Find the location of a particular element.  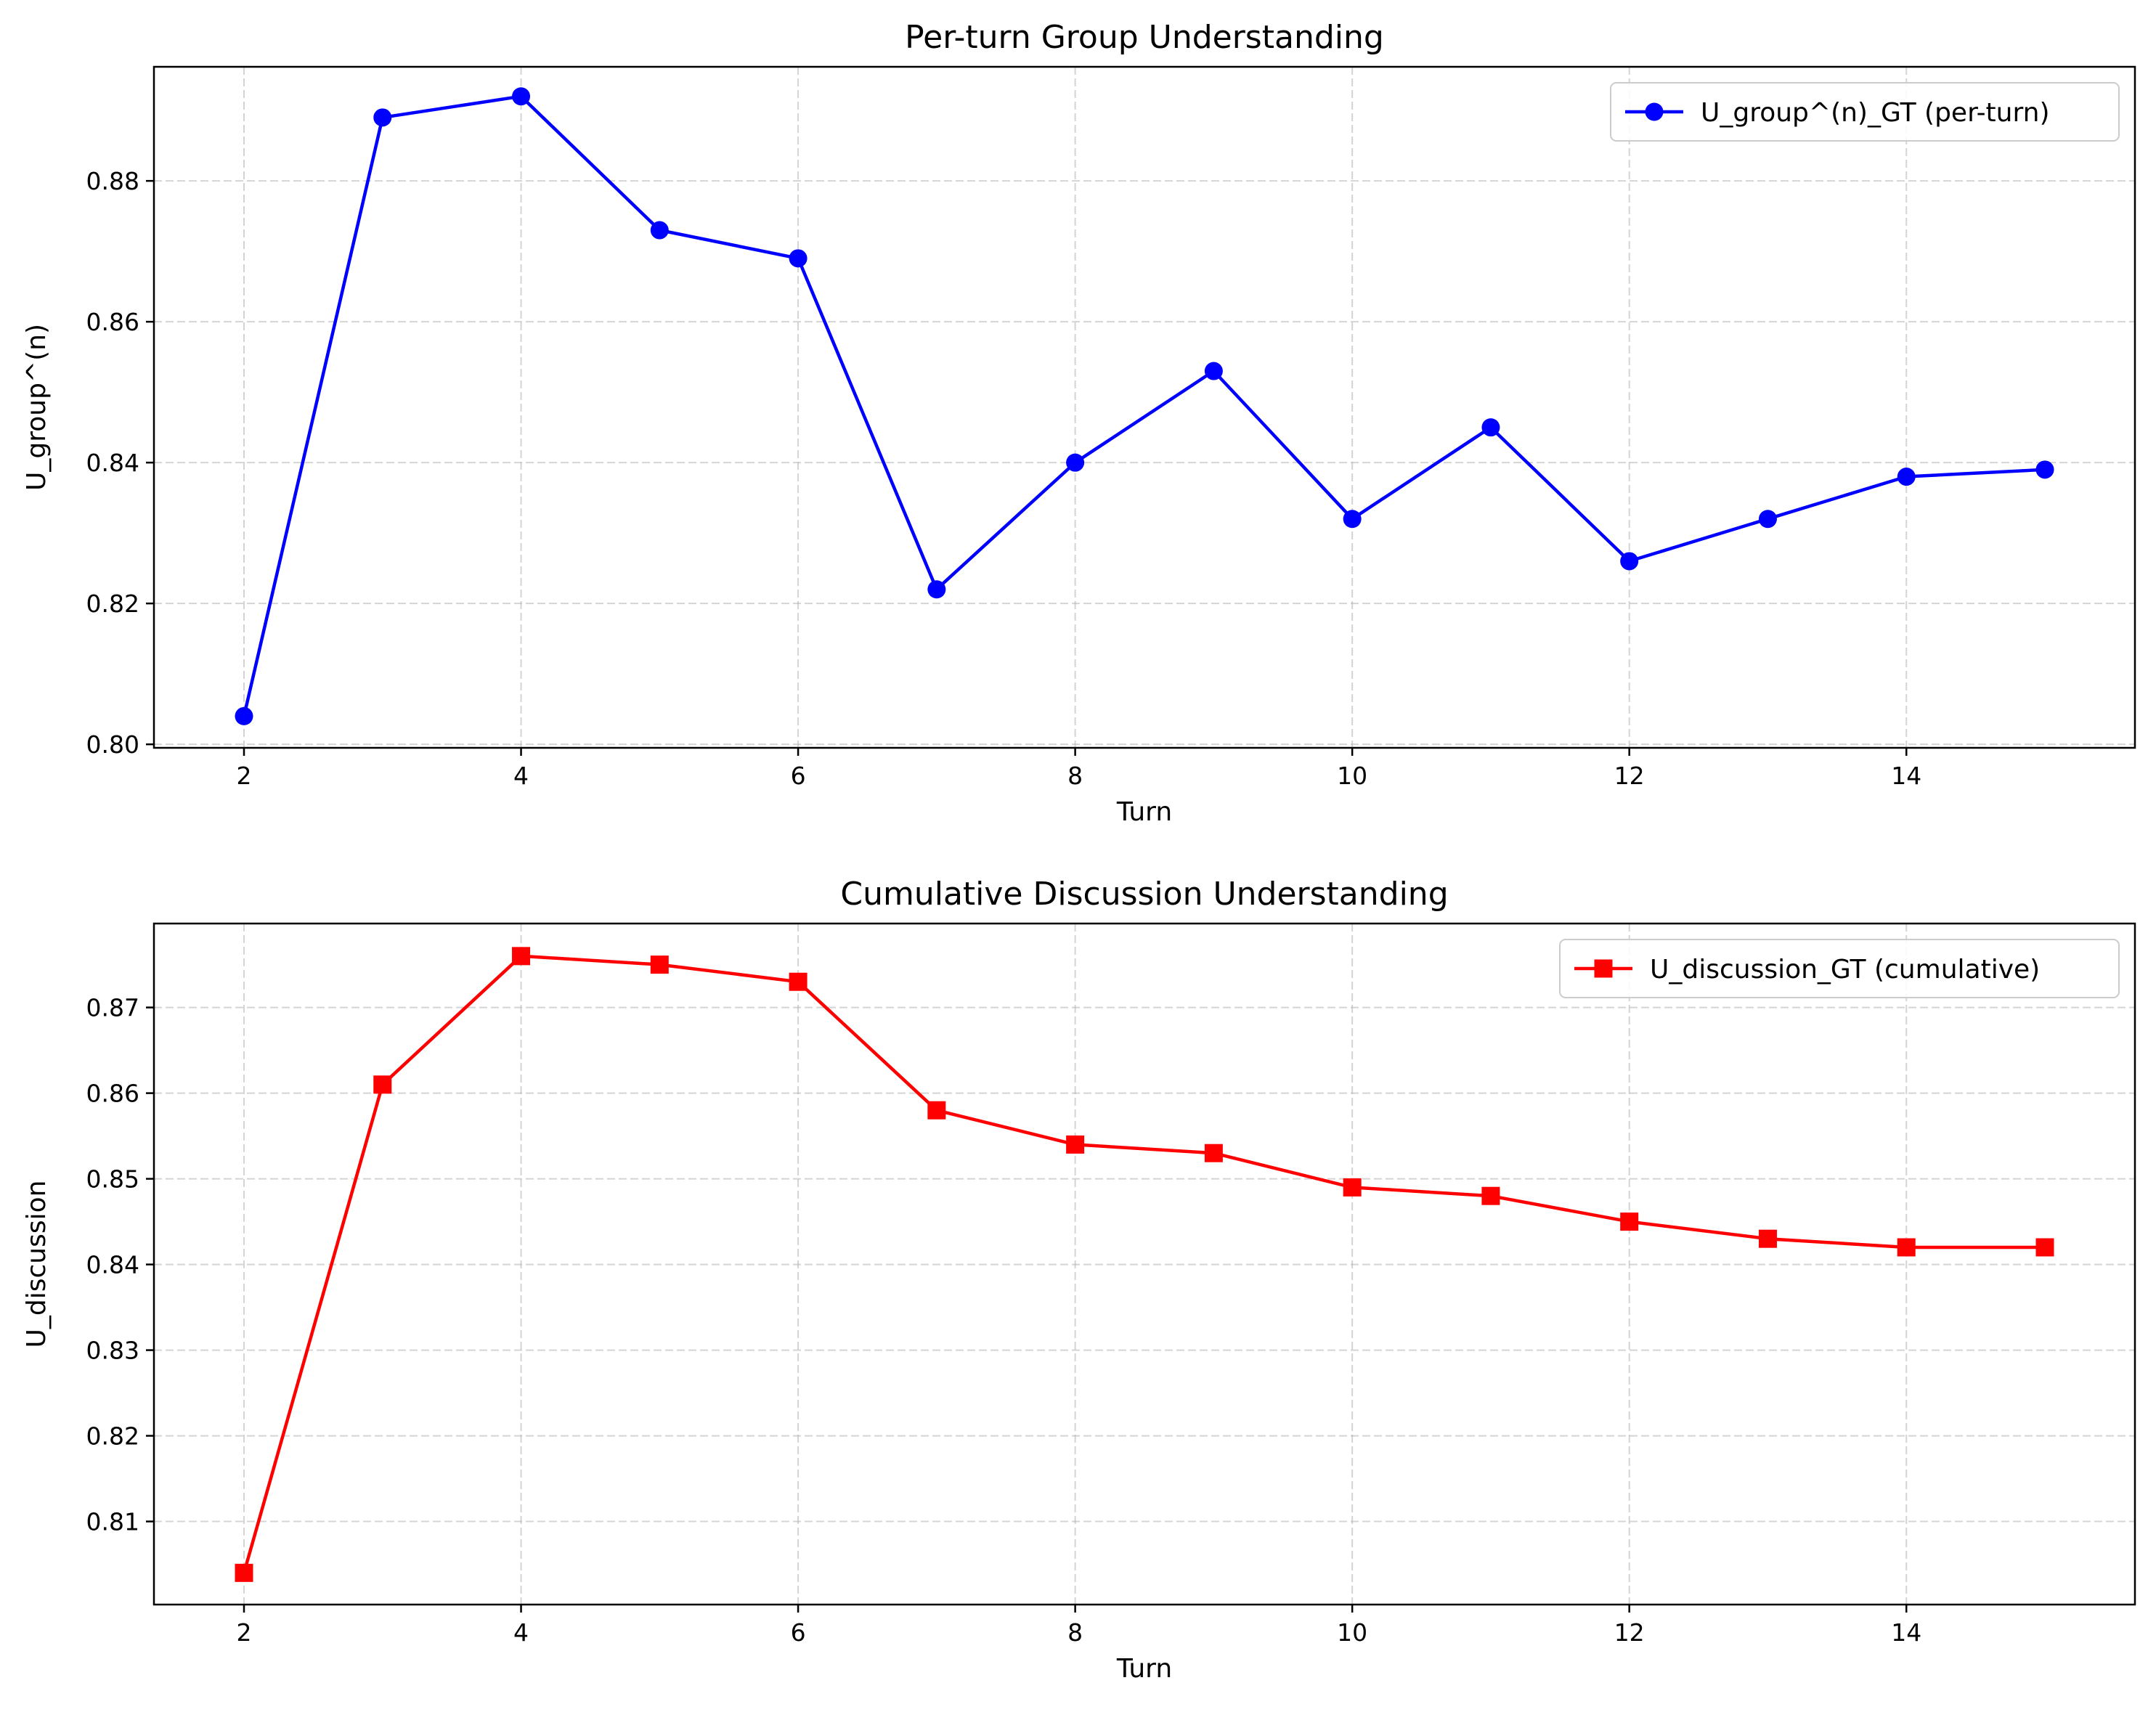

y-axis-label: U_discussion is located at coordinates (37, 1265).